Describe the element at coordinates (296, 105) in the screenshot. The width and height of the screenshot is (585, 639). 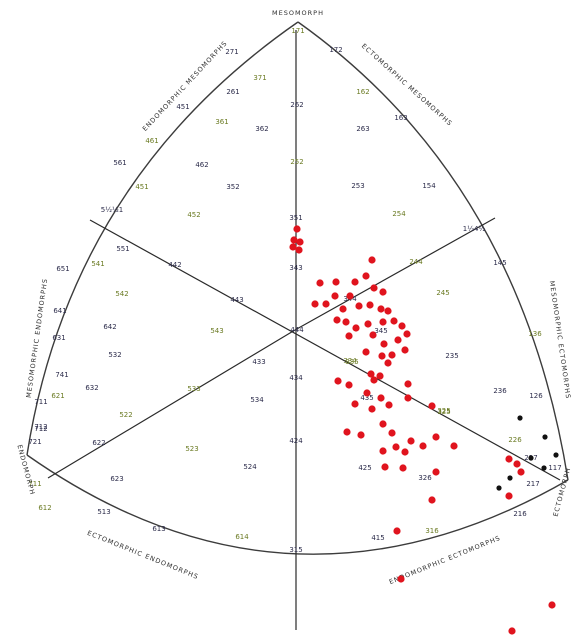
I see `somatotype-code-label: 262` at that location.